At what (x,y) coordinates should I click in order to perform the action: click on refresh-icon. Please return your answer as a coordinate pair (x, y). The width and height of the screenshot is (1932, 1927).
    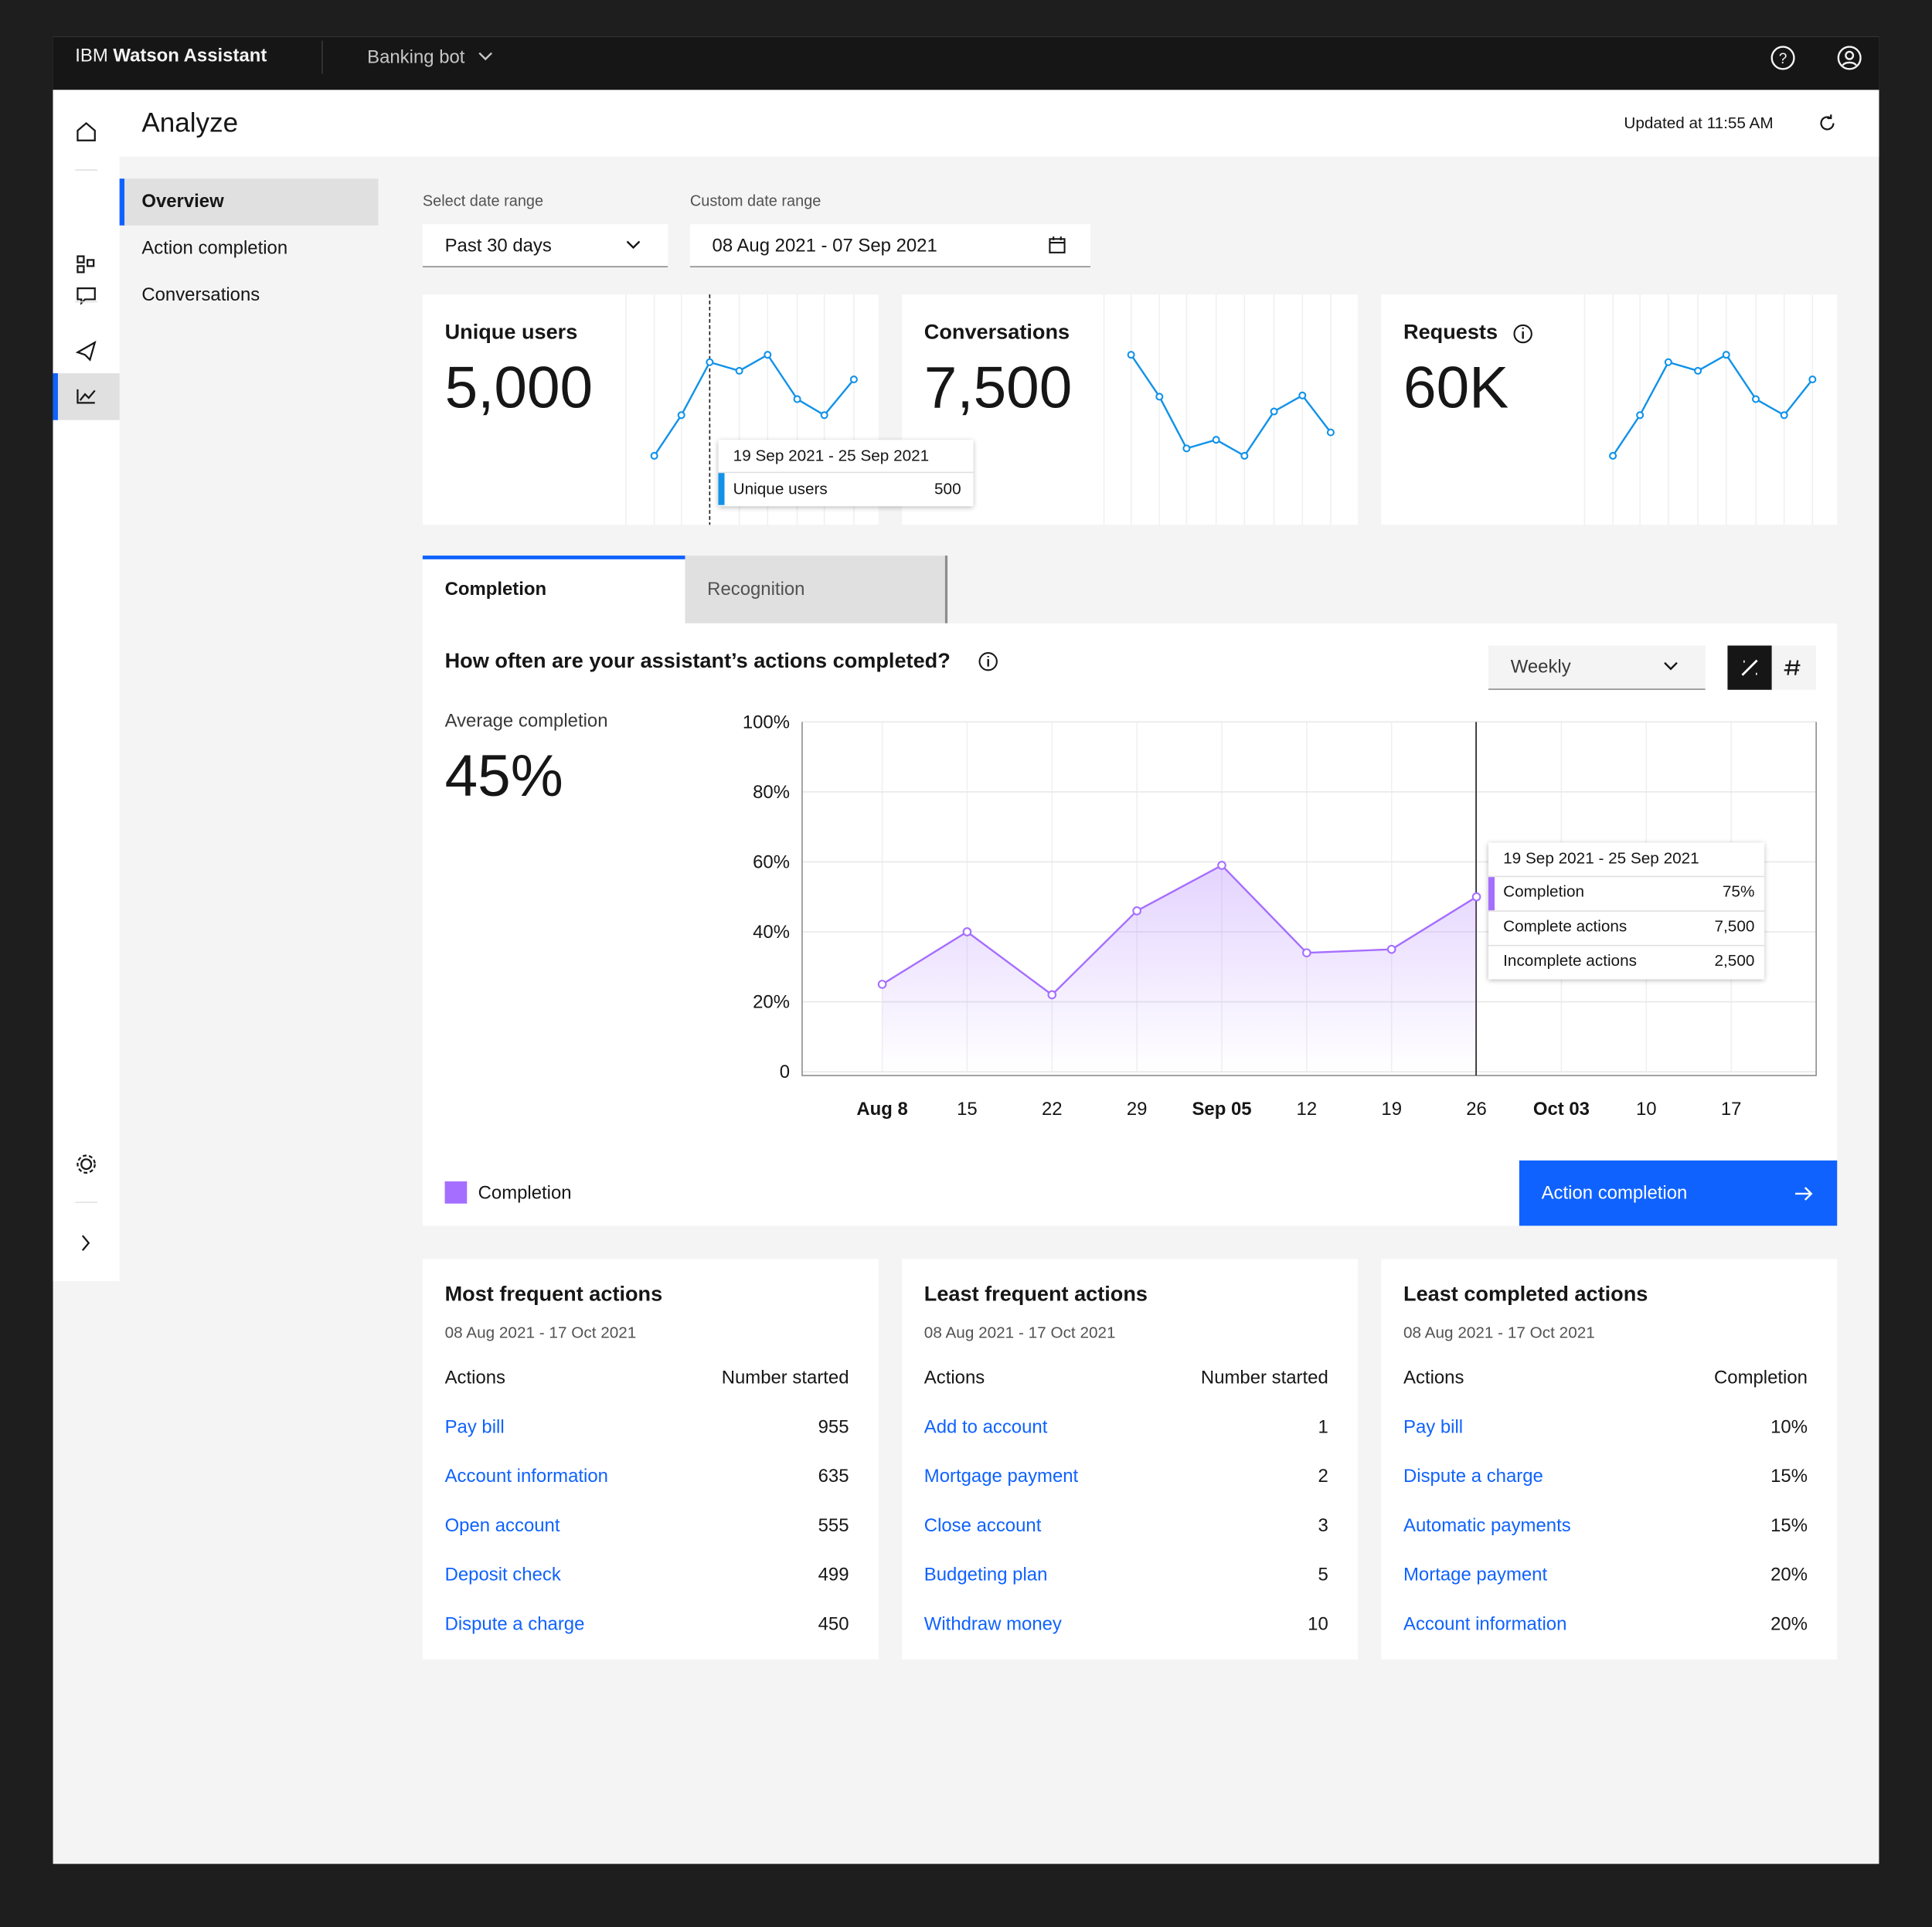
    Looking at the image, I should click on (1827, 123).